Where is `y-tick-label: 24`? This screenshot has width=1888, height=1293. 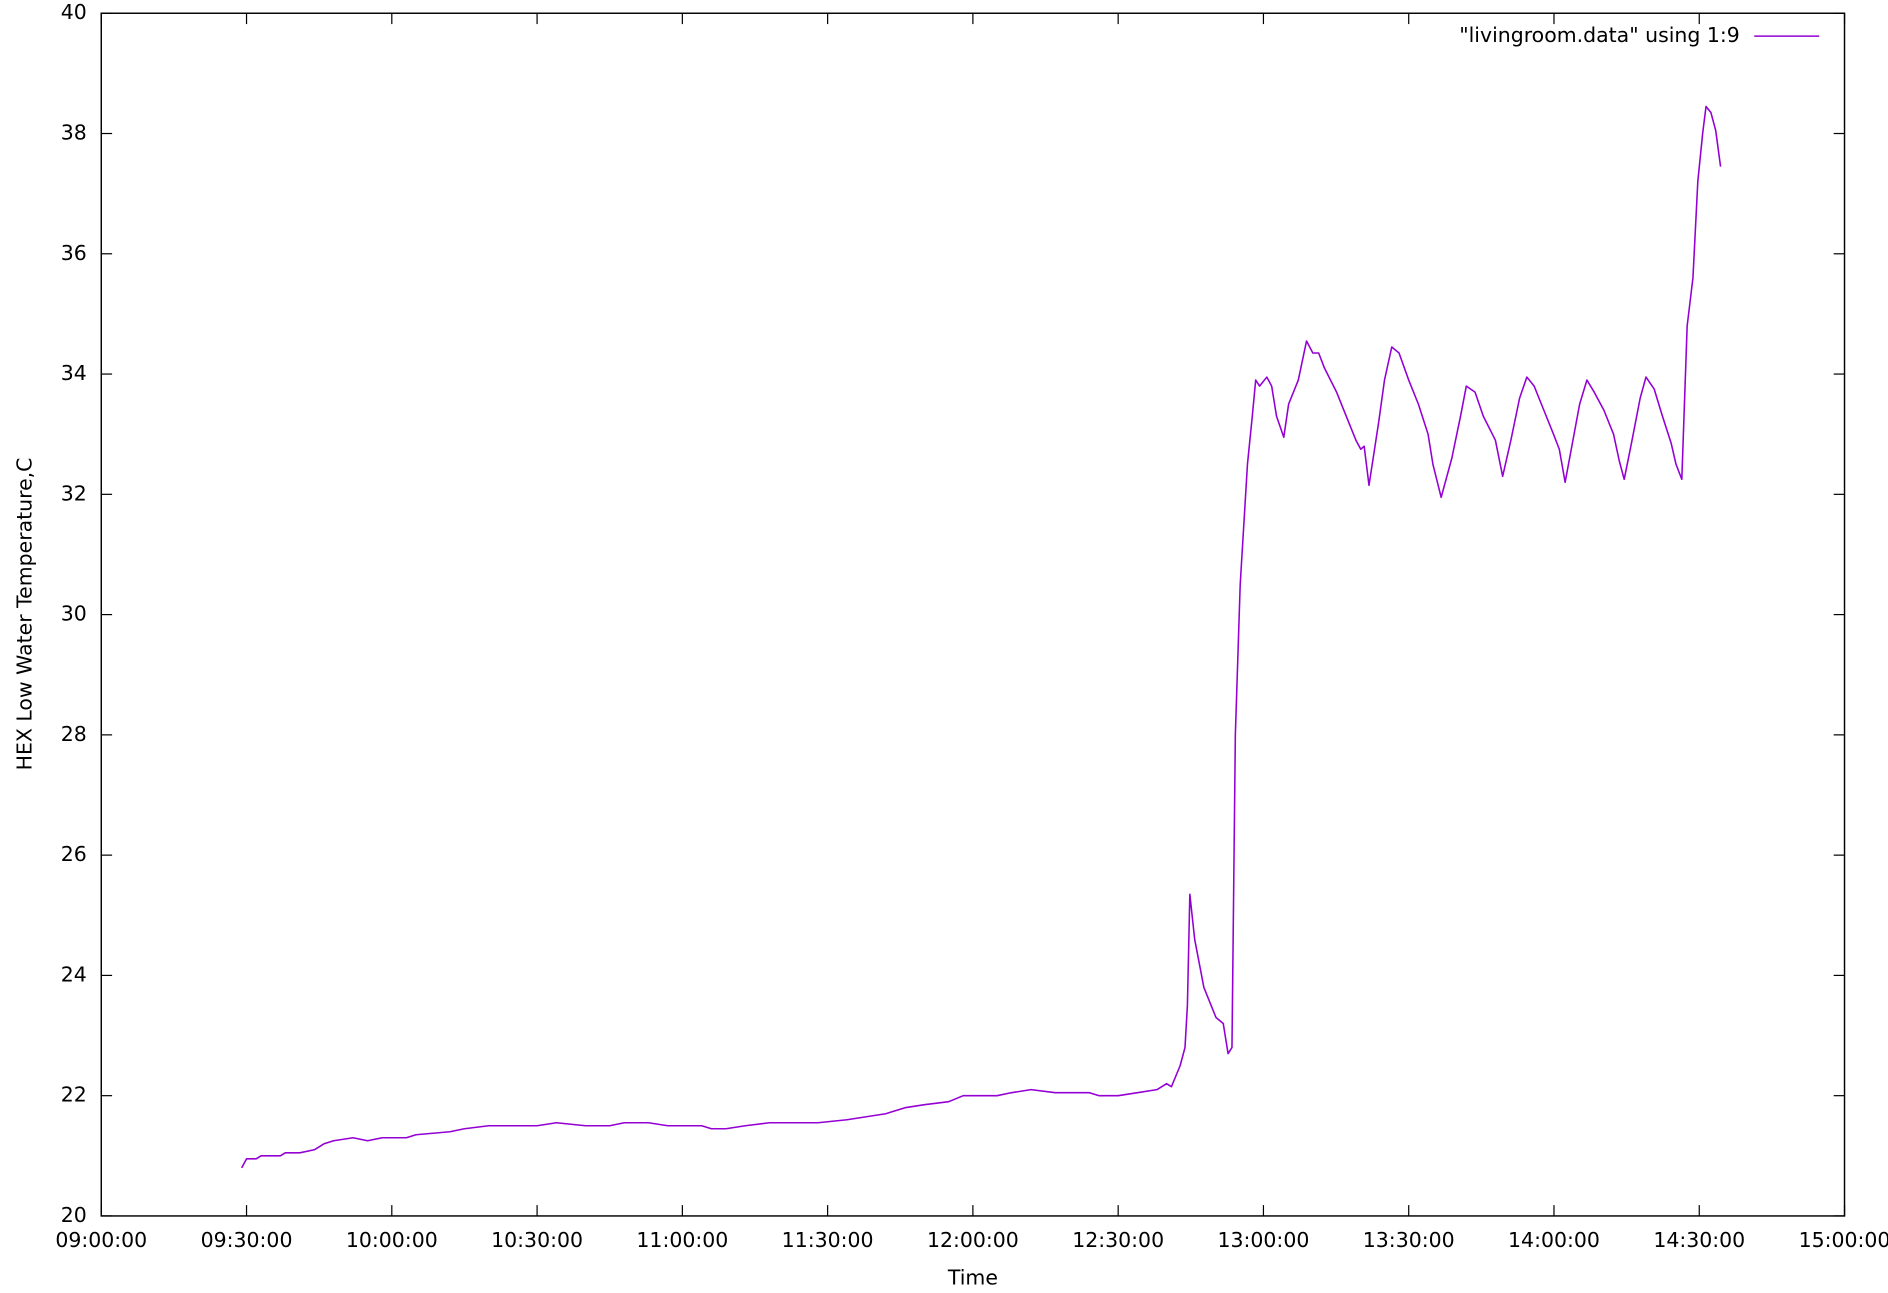 y-tick-label: 24 is located at coordinates (74, 974).